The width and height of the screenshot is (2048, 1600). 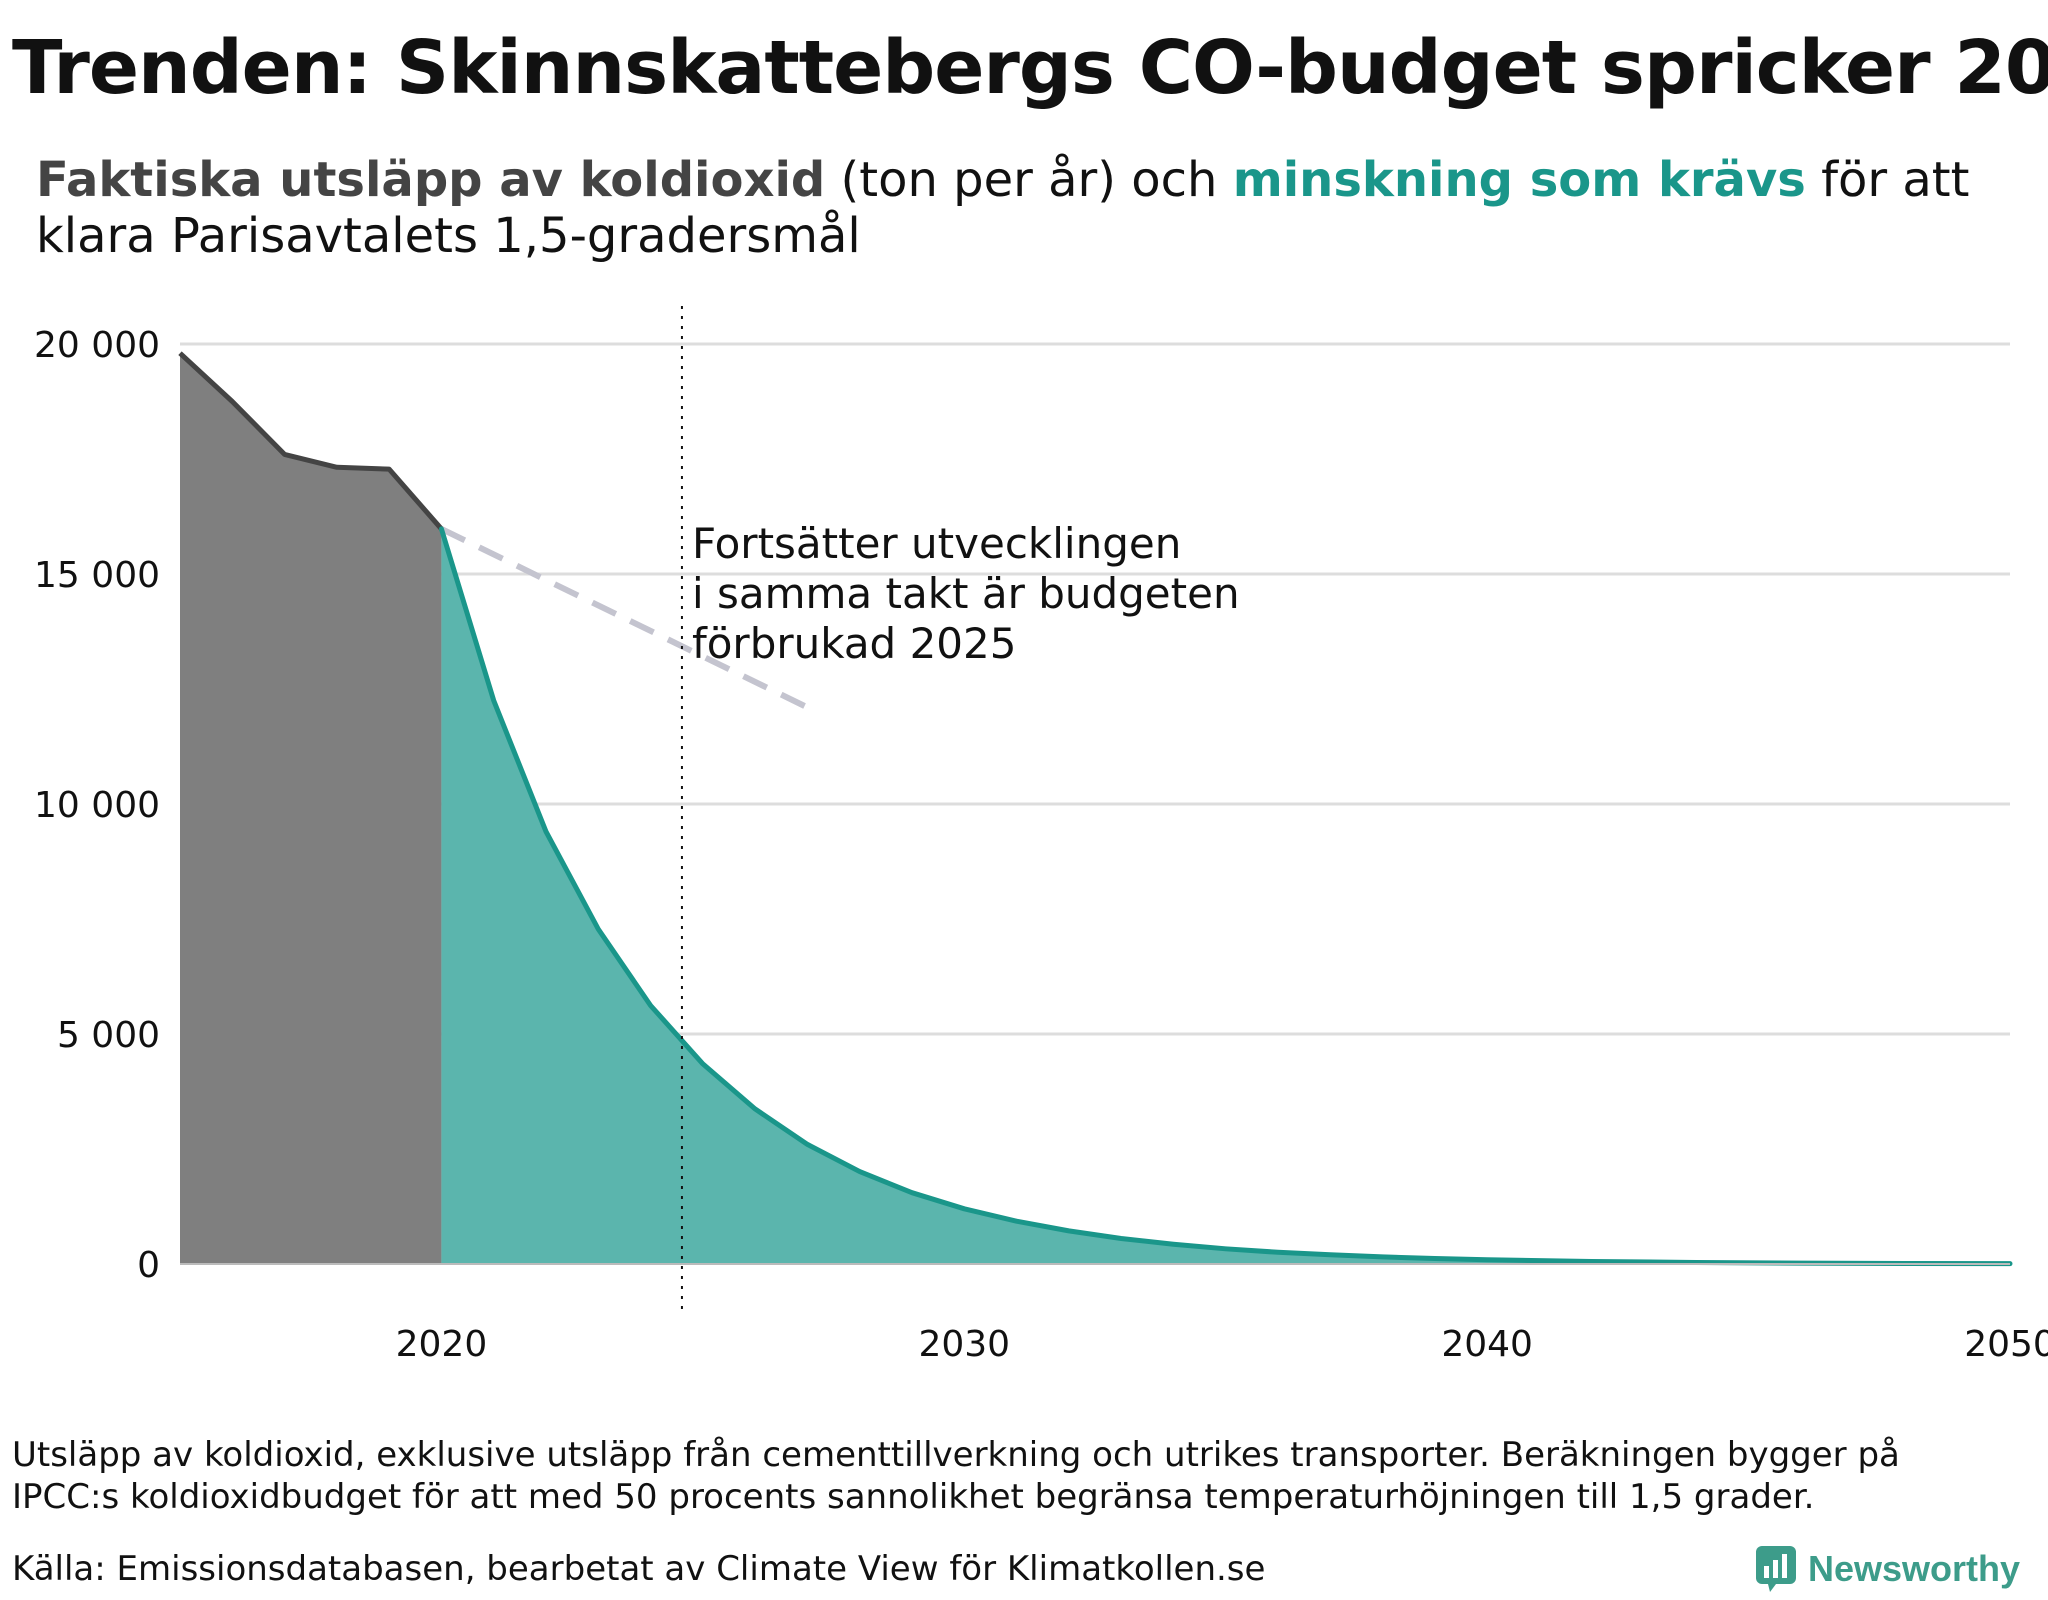 I want to click on actual-emissions-area, so click(x=311, y=808).